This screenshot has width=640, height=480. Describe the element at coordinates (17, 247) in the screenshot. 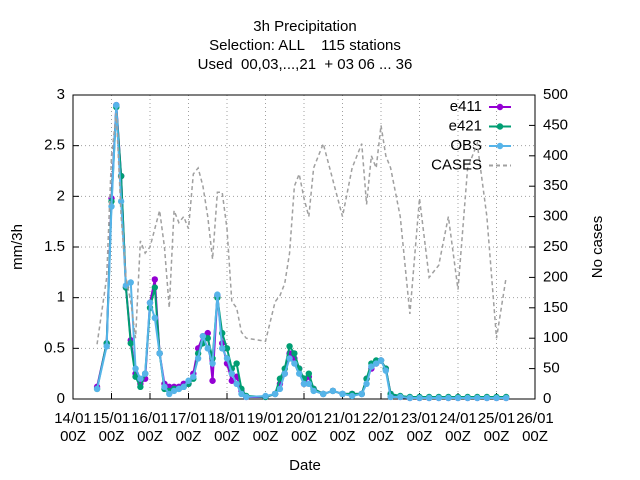

I see `y-axis-label: mm/3h` at that location.